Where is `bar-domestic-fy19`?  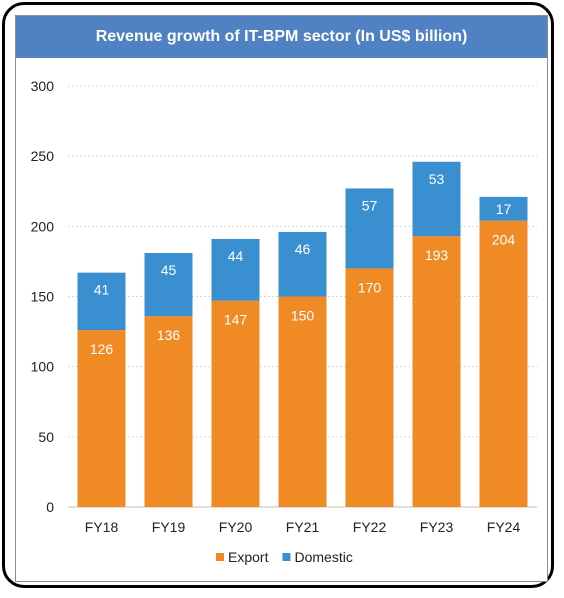
bar-domestic-fy19 is located at coordinates (168, 284).